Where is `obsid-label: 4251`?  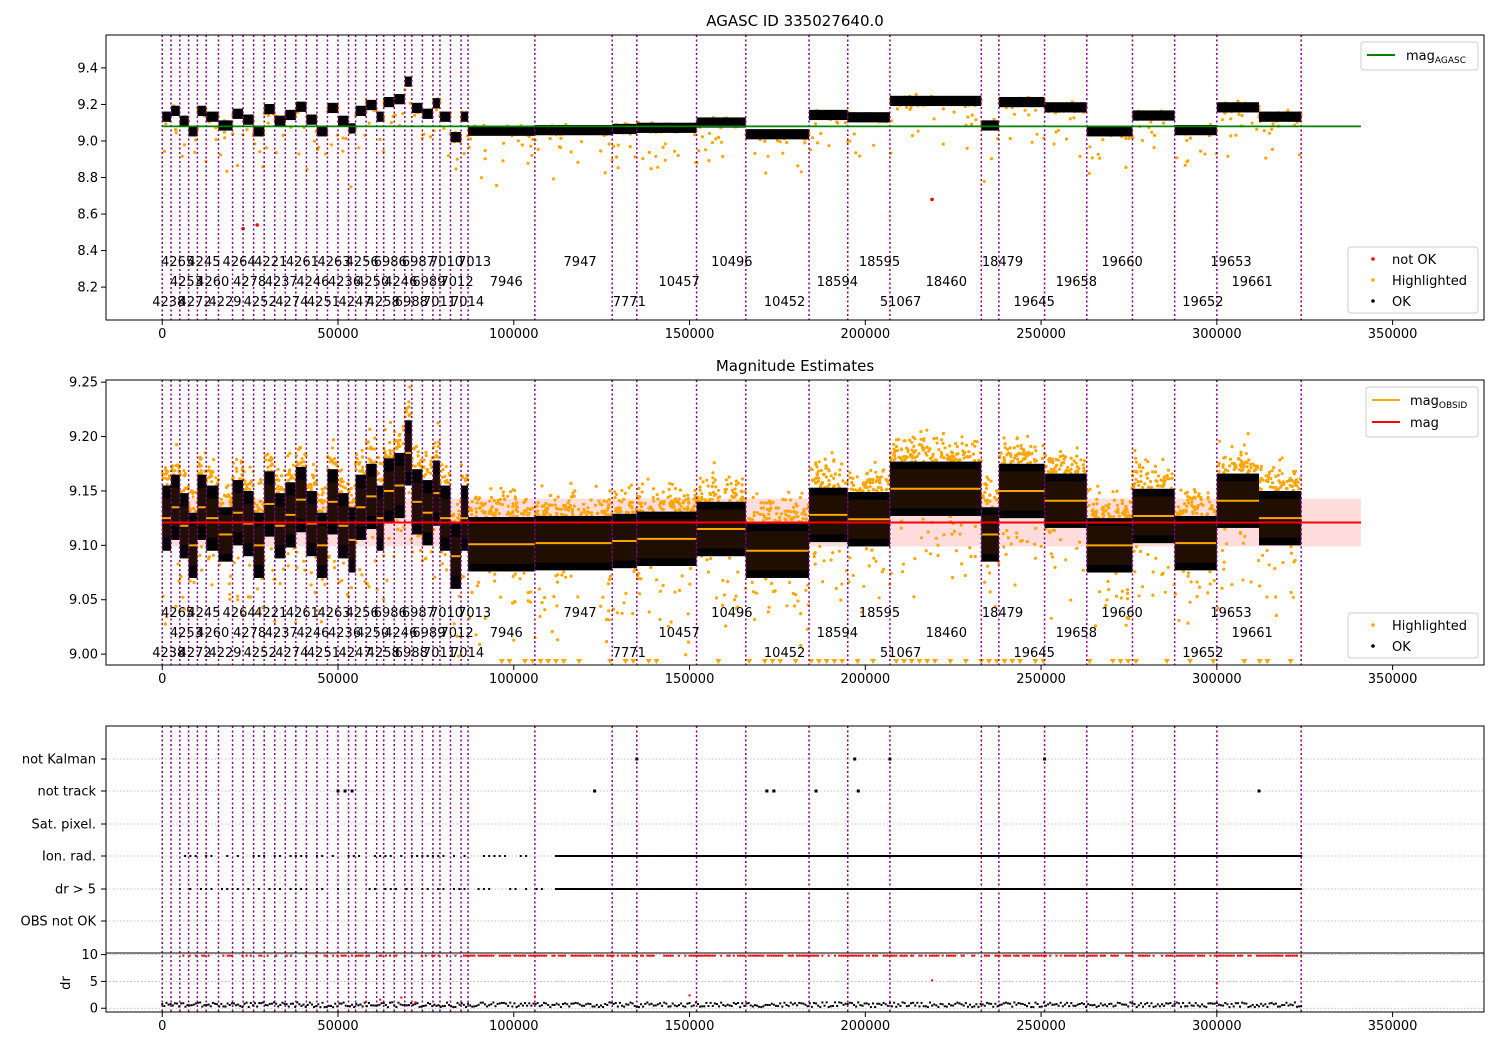 obsid-label: 4251 is located at coordinates (323, 653).